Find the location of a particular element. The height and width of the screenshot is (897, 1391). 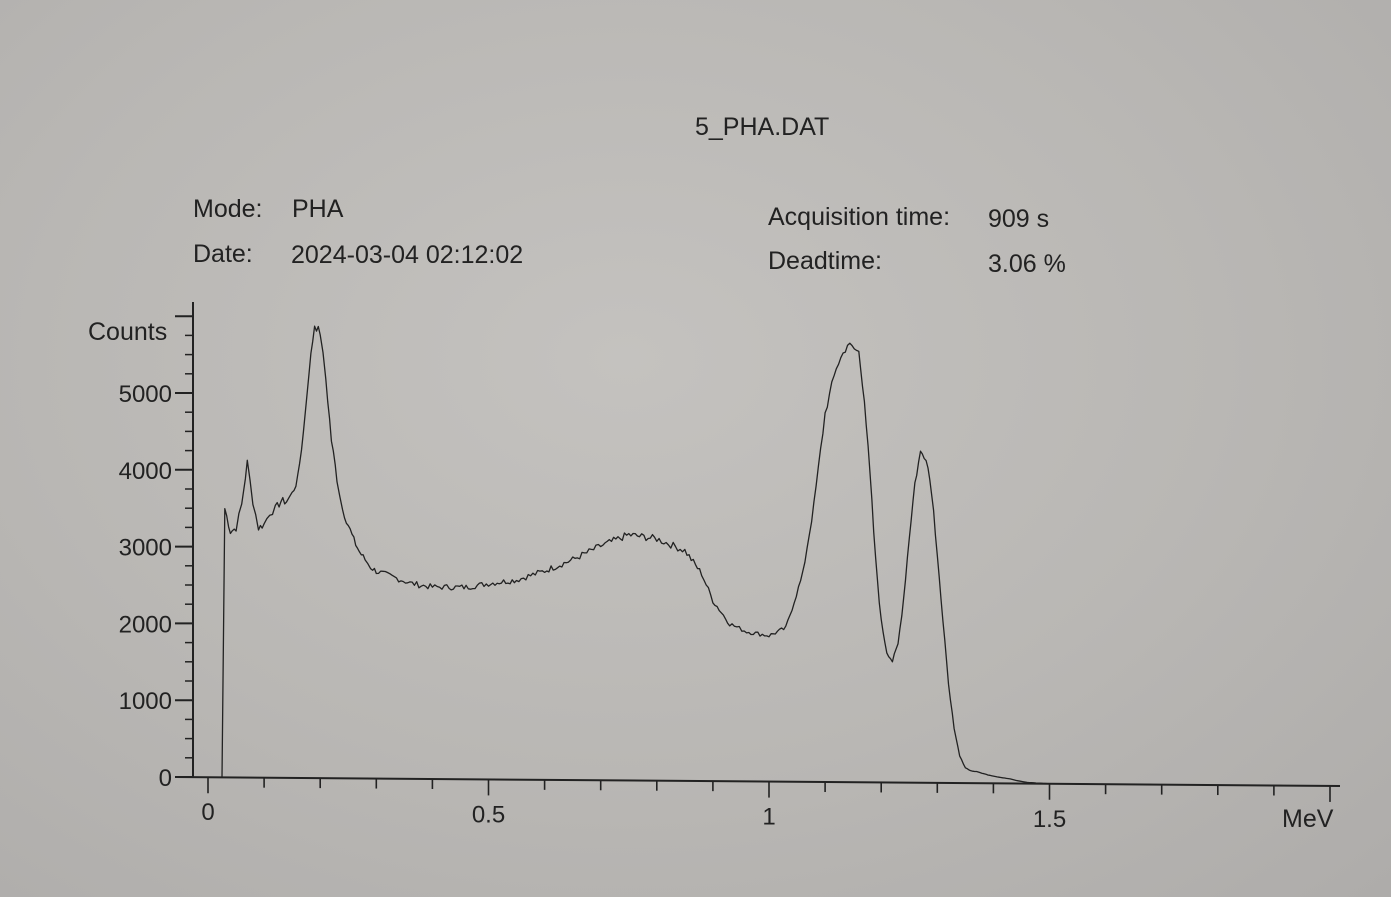

y-tick-label: 5000 is located at coordinates (145, 394).